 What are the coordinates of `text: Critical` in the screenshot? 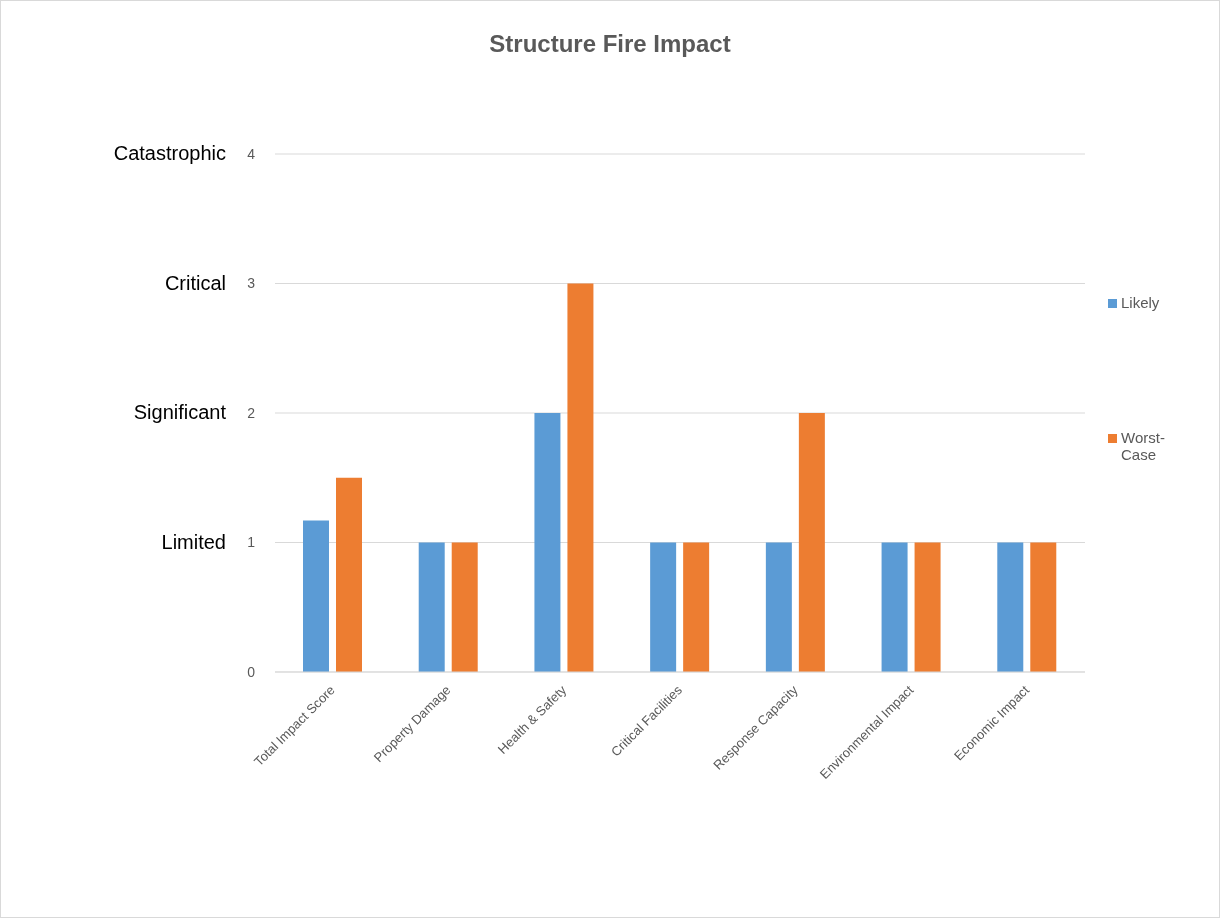 It's located at (195, 283).